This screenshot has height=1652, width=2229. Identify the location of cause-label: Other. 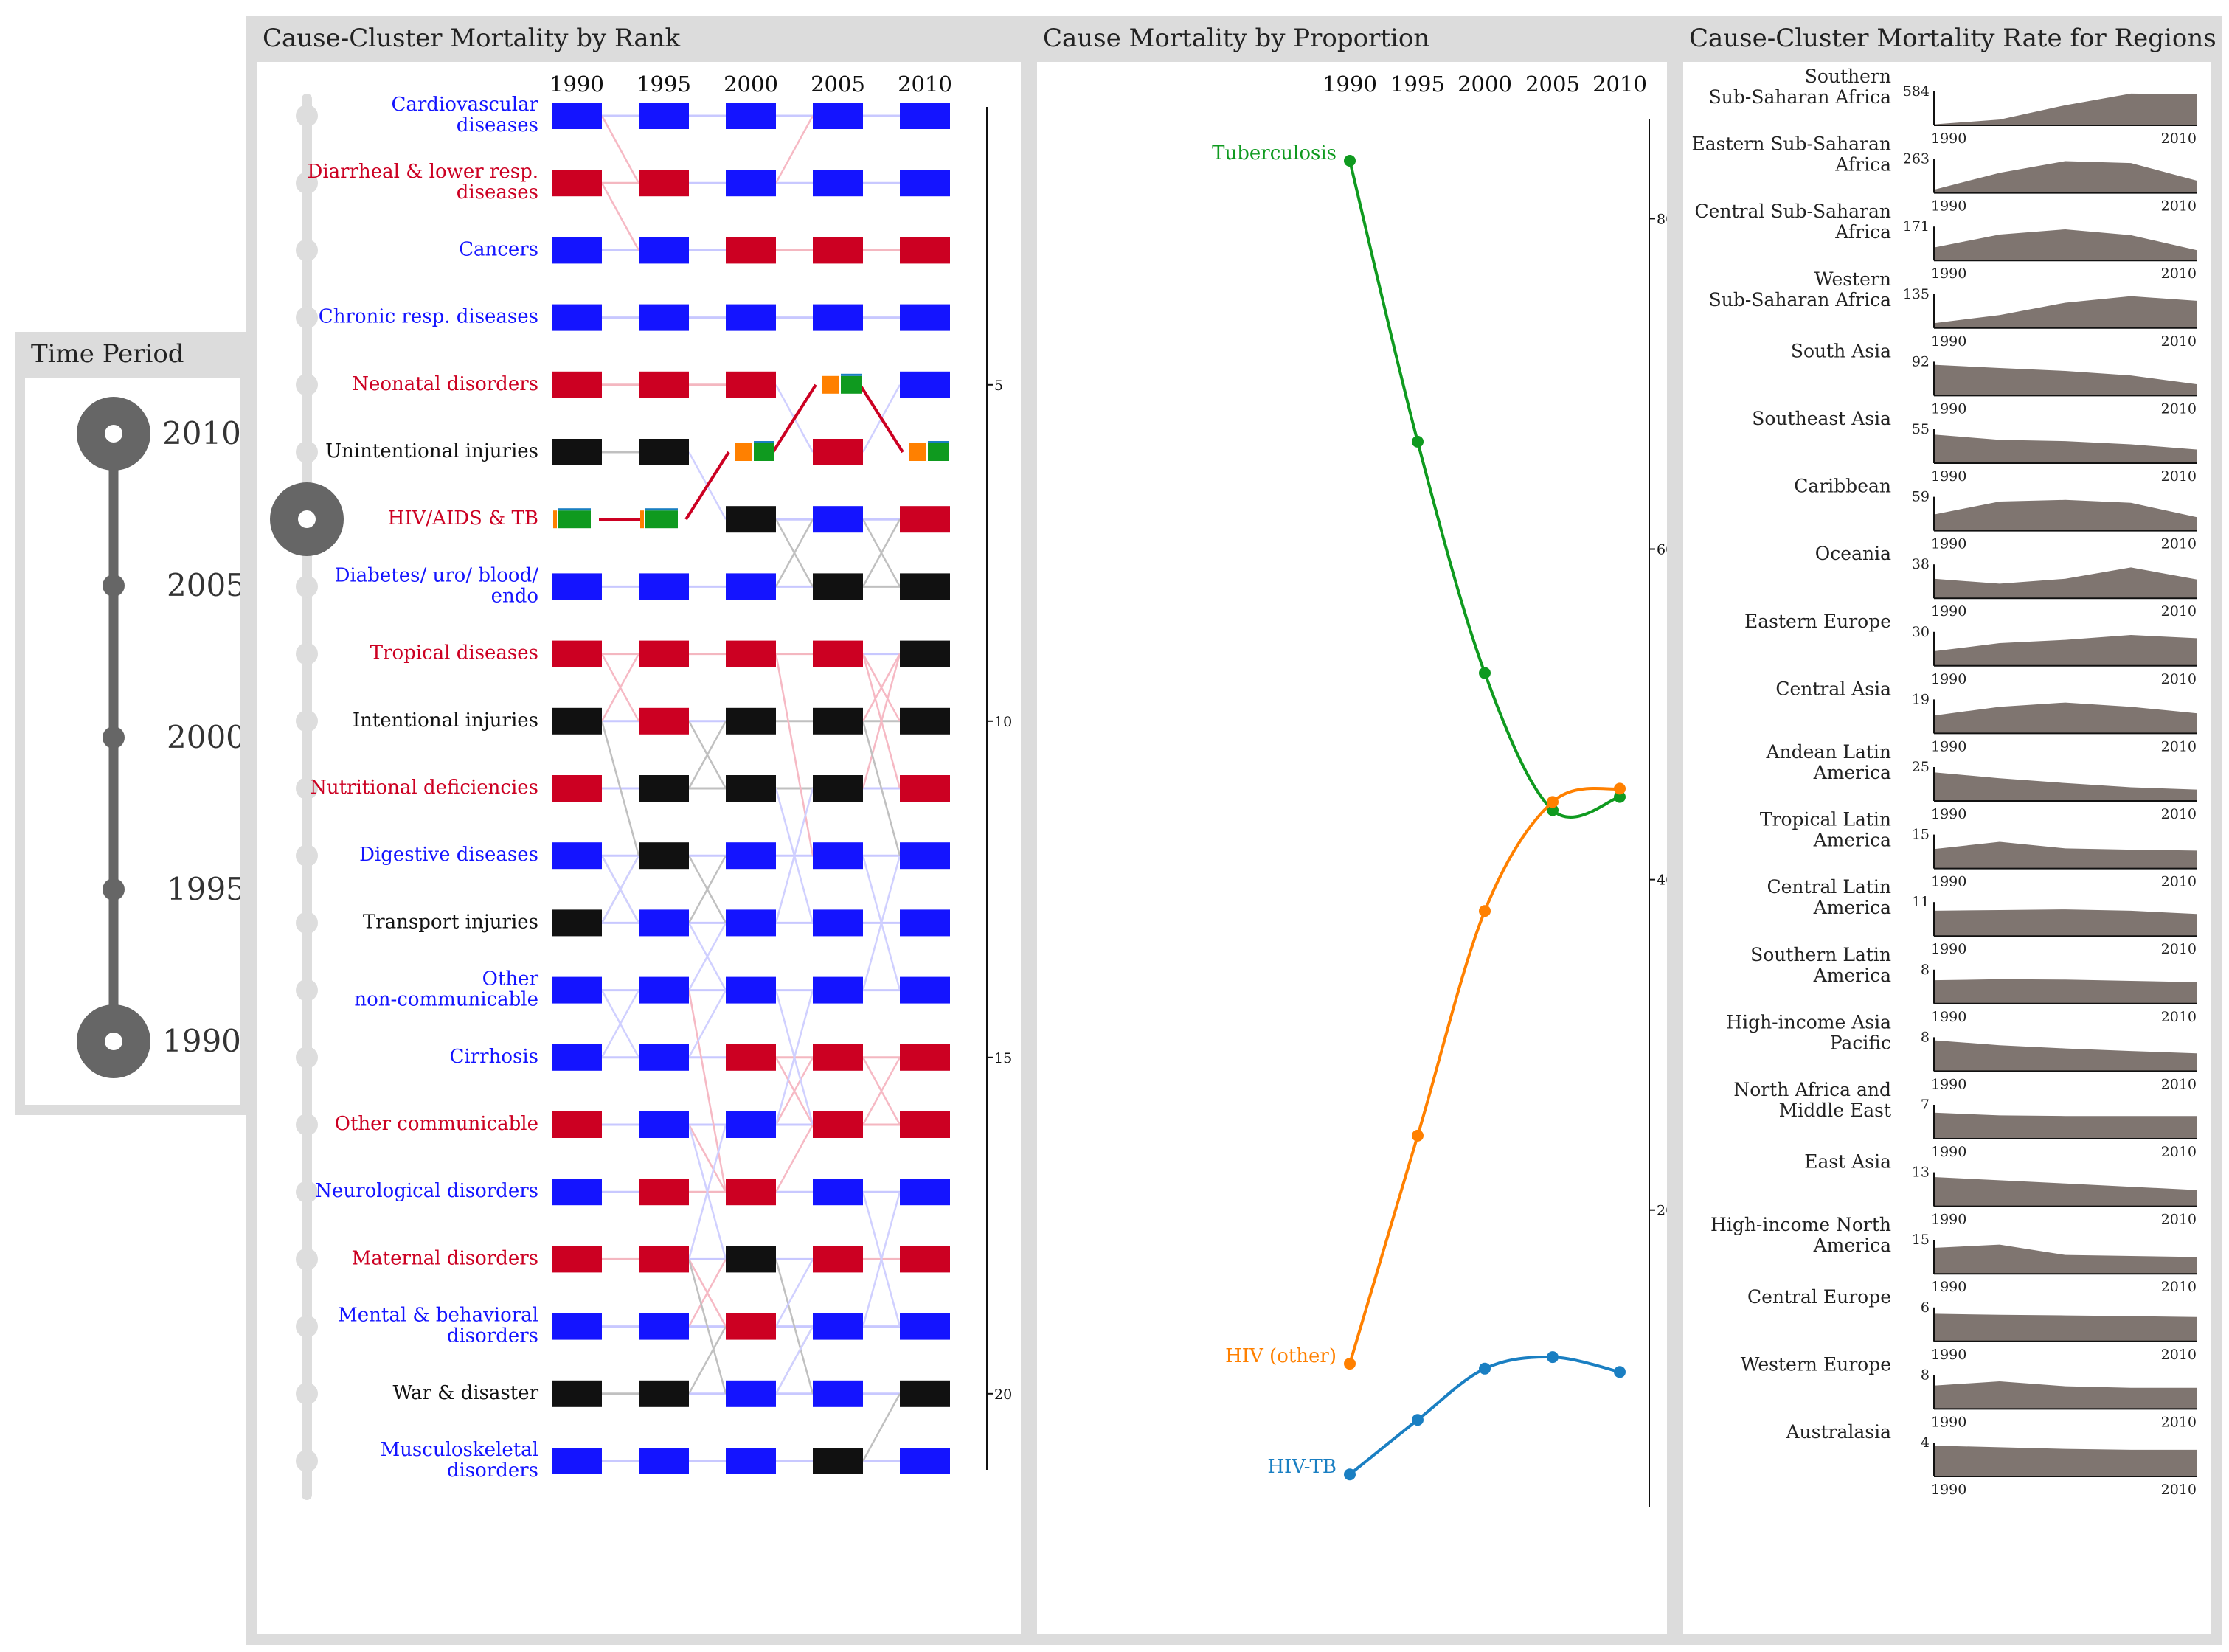
(510, 979).